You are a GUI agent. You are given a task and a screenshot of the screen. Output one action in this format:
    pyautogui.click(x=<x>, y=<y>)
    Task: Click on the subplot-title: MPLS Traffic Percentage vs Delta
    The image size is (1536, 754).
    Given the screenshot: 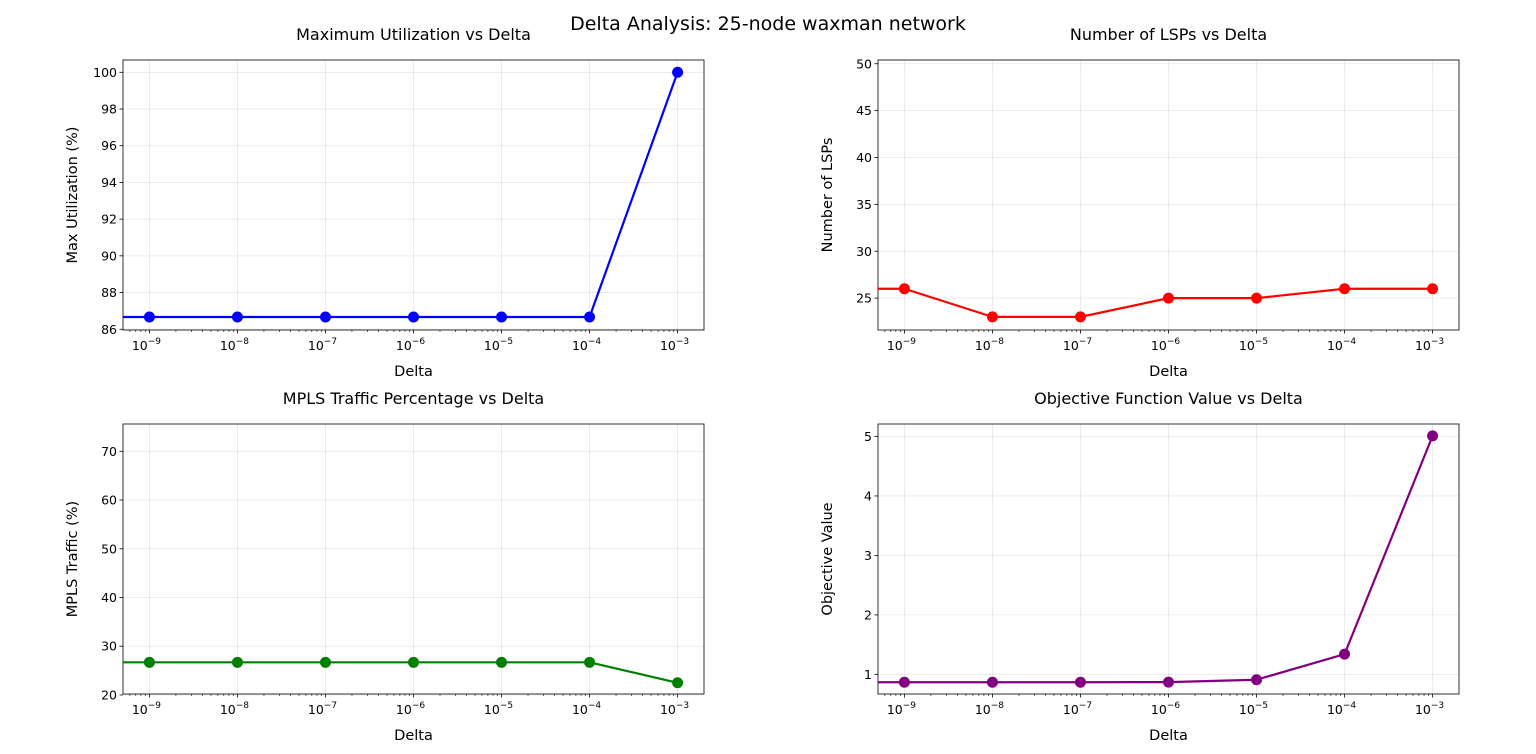 What is the action you would take?
    pyautogui.click(x=413, y=398)
    